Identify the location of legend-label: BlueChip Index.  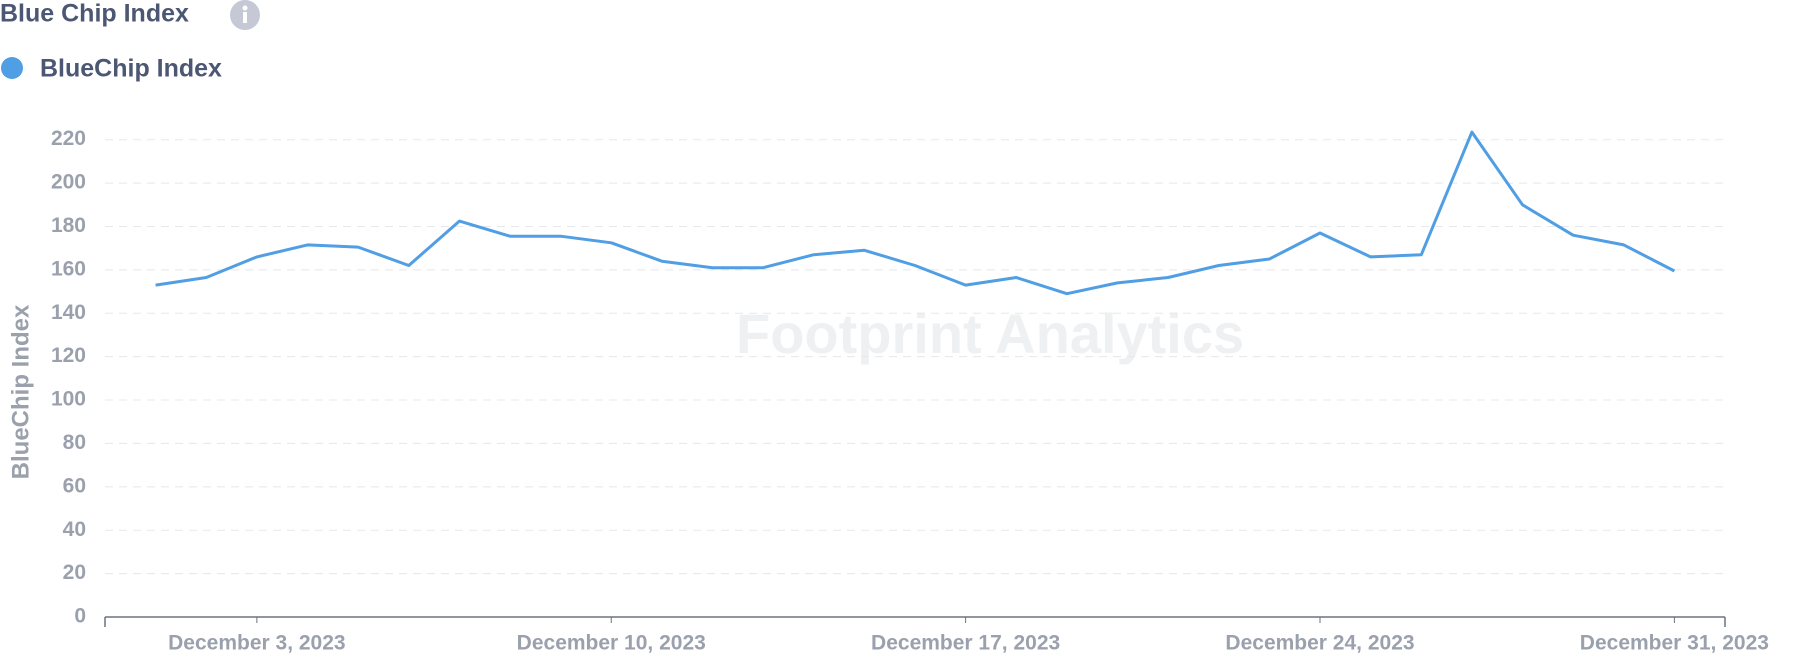
(131, 69).